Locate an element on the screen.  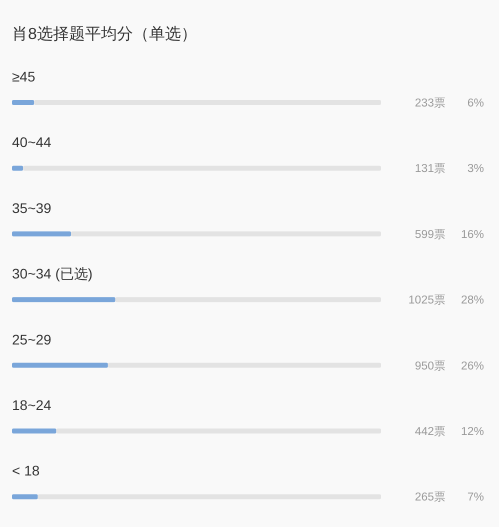
category-label: 30~34 (已选) is located at coordinates (52, 274).